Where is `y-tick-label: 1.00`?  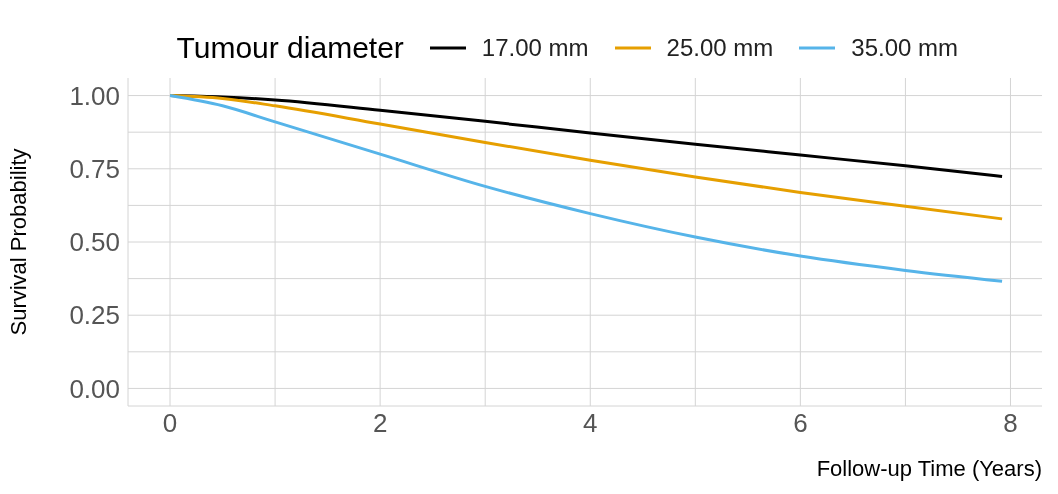
y-tick-label: 1.00 is located at coordinates (94, 95).